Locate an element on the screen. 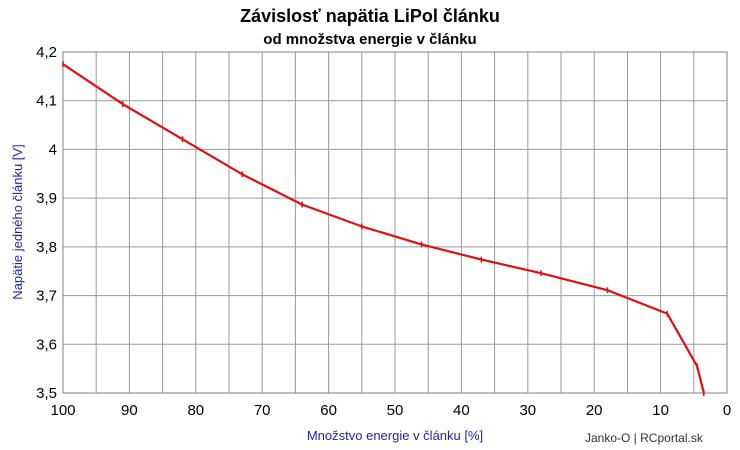 This screenshot has width=740, height=450. x-tick-label: 80 is located at coordinates (195, 410).